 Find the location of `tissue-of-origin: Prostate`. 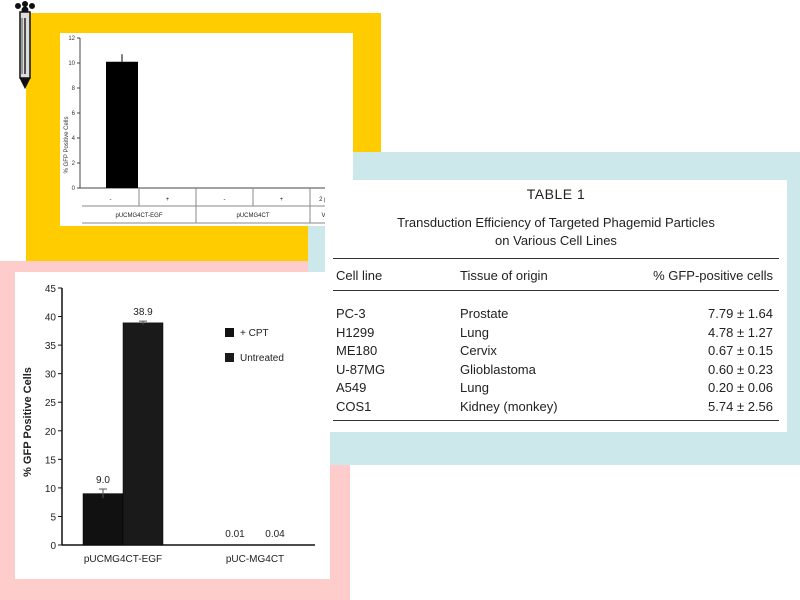

tissue-of-origin: Prostate is located at coordinates (484, 313).